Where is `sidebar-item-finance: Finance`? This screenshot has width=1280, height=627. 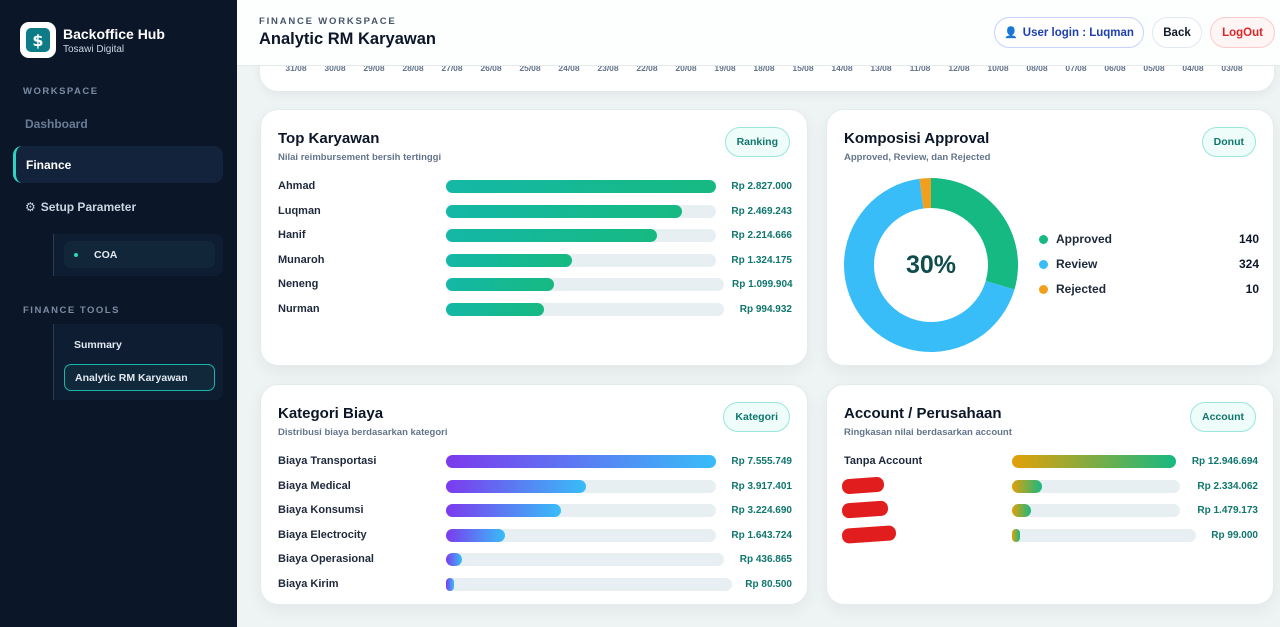 sidebar-item-finance: Finance is located at coordinates (118, 164).